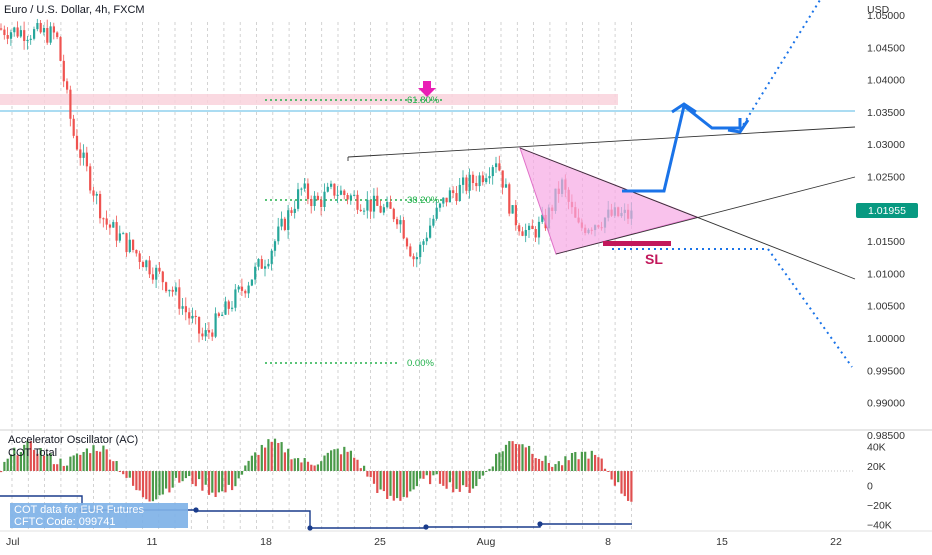 The image size is (932, 555). Describe the element at coordinates (886, 16) in the screenshot. I see `price-axis-label: 1.05000` at that location.